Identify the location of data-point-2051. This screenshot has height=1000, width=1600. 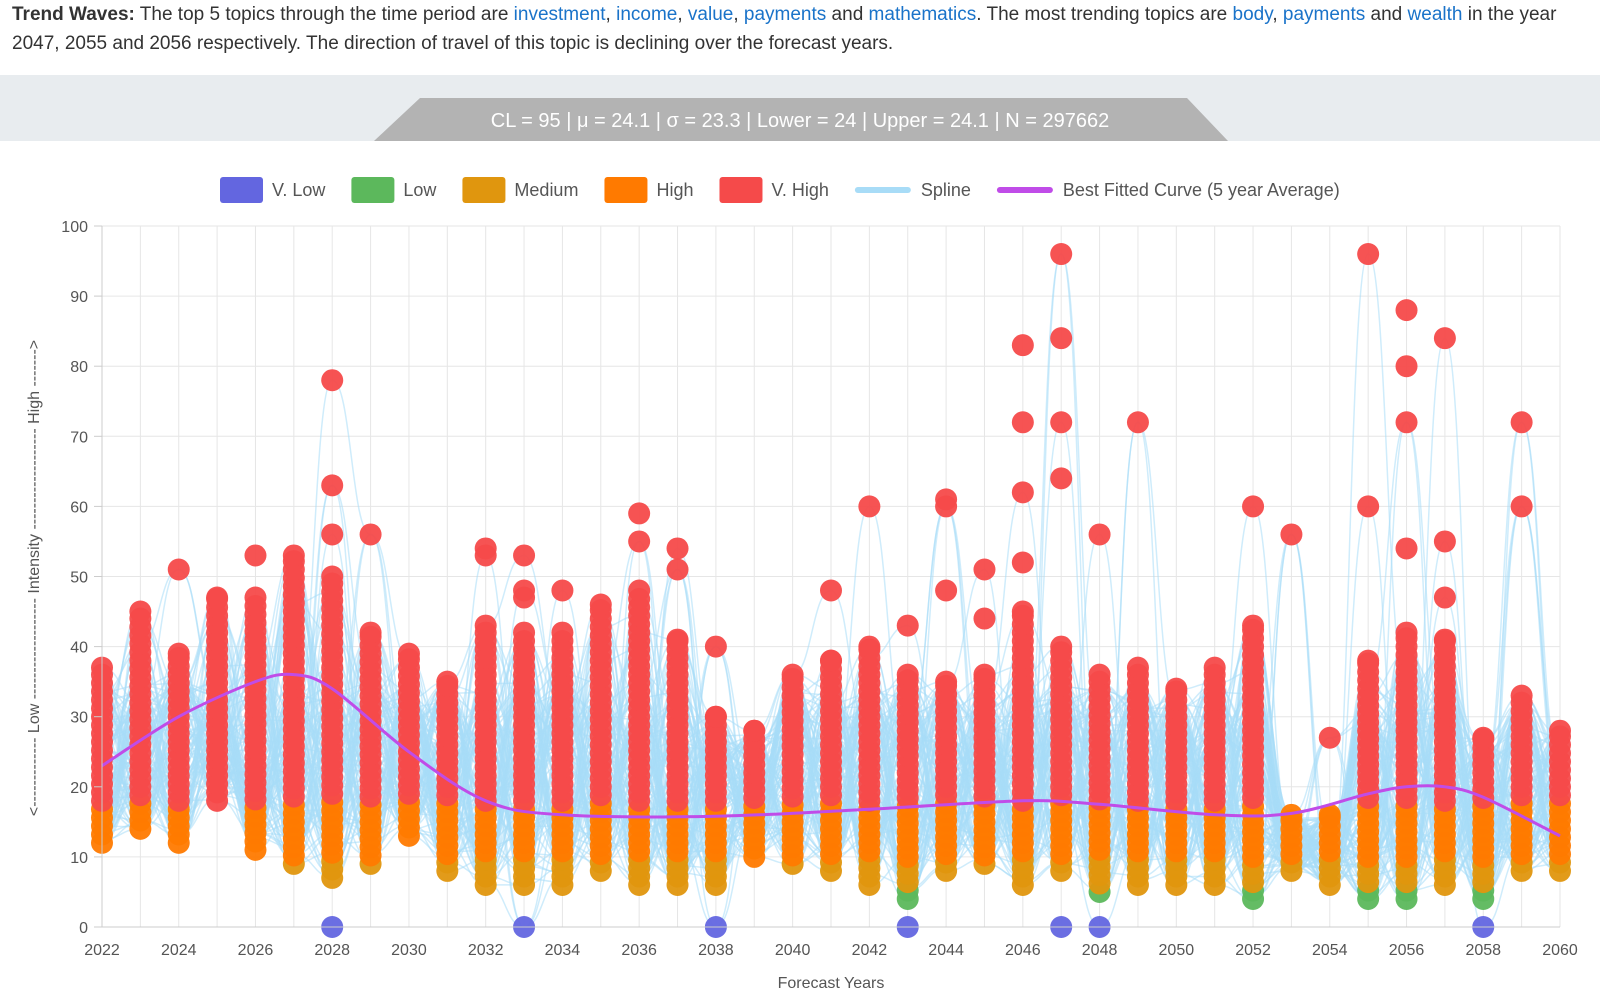
(1214, 667).